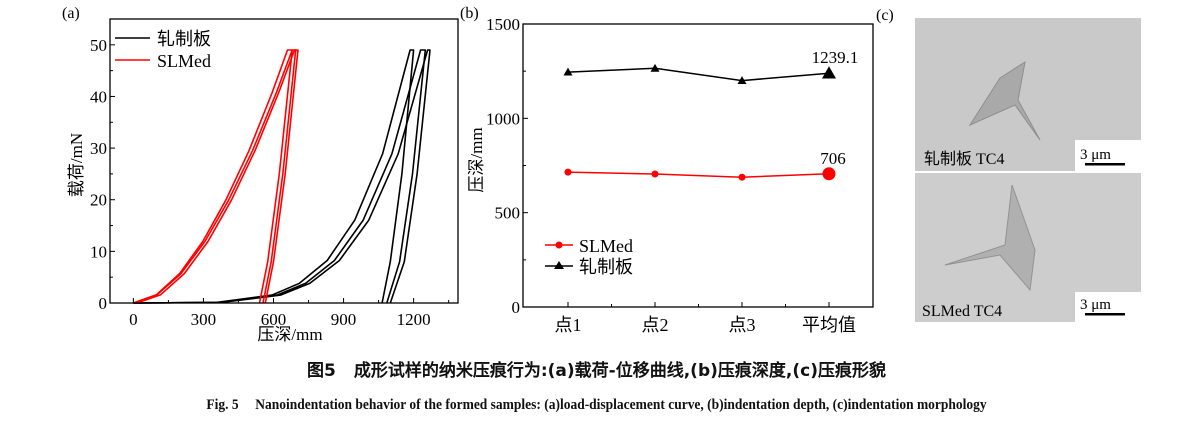  I want to click on x-tick-label: 点2, so click(655, 325).